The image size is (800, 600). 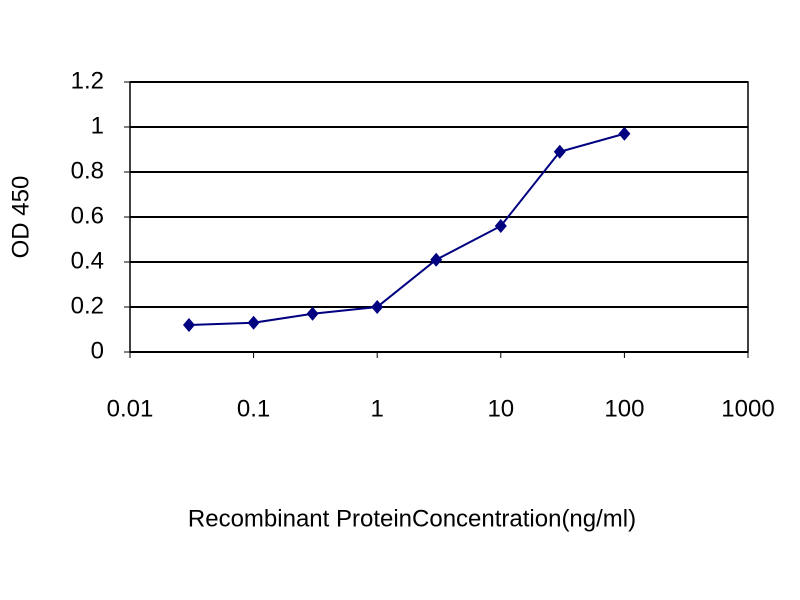 I want to click on y-tick-label: 0.4, so click(x=87, y=260).